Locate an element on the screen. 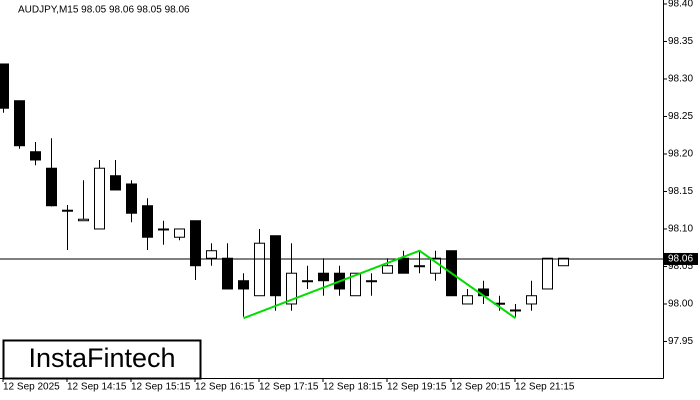  pattern-line is located at coordinates (380, 284).